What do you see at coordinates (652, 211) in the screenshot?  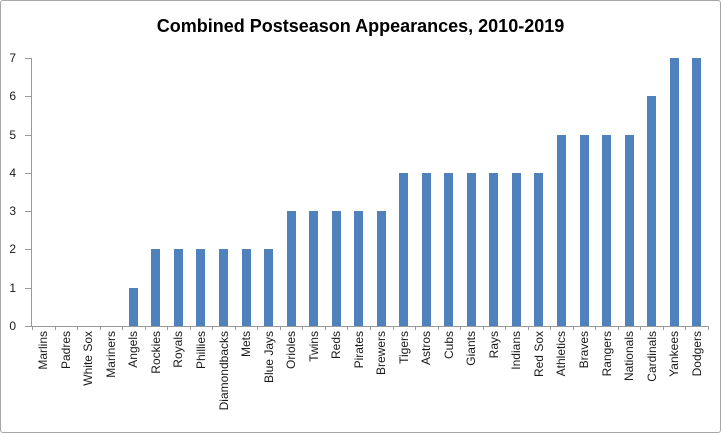 I see `bar-cardinals` at bounding box center [652, 211].